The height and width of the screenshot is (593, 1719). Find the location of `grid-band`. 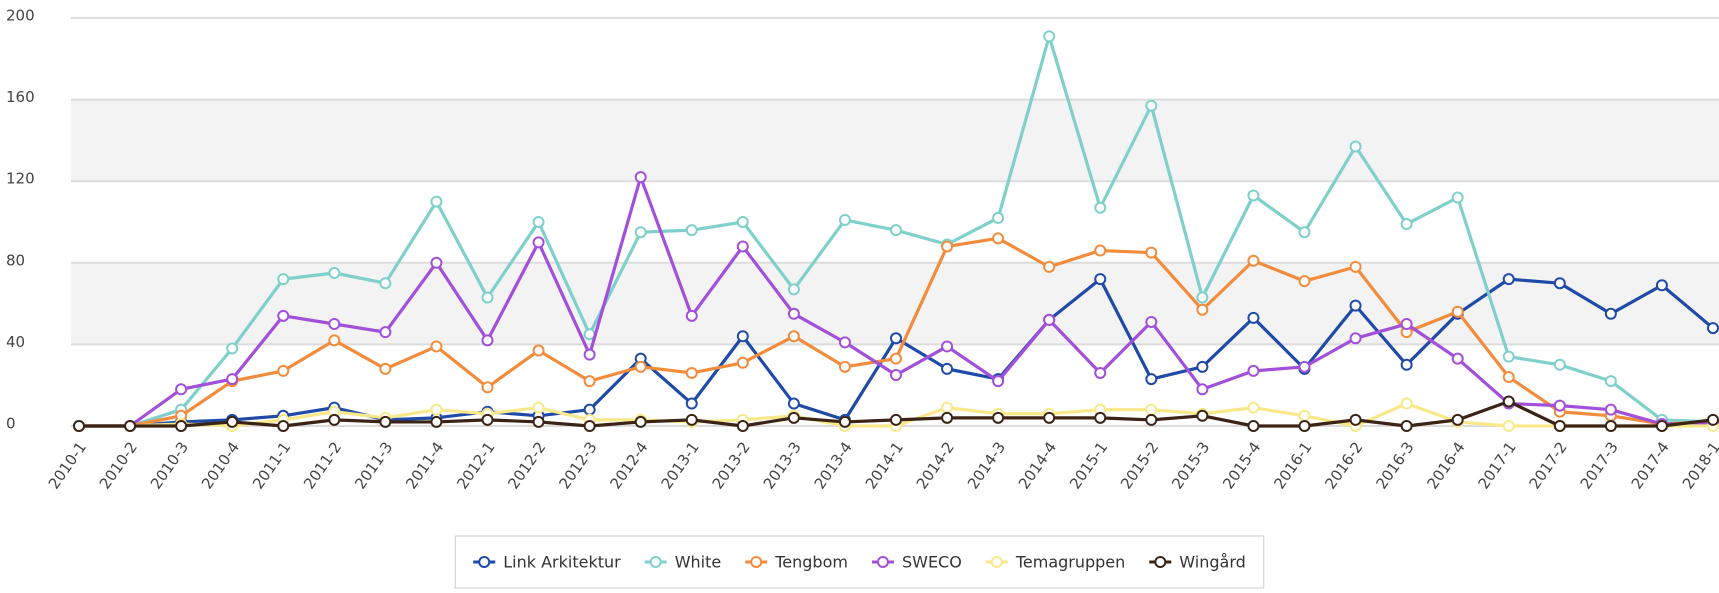

grid-band is located at coordinates (895, 140).